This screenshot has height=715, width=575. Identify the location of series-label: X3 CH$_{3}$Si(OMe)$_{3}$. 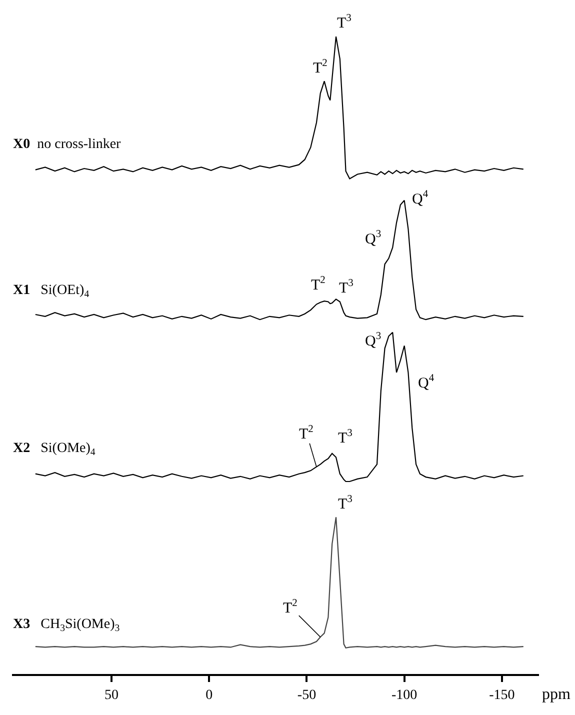
(66, 625).